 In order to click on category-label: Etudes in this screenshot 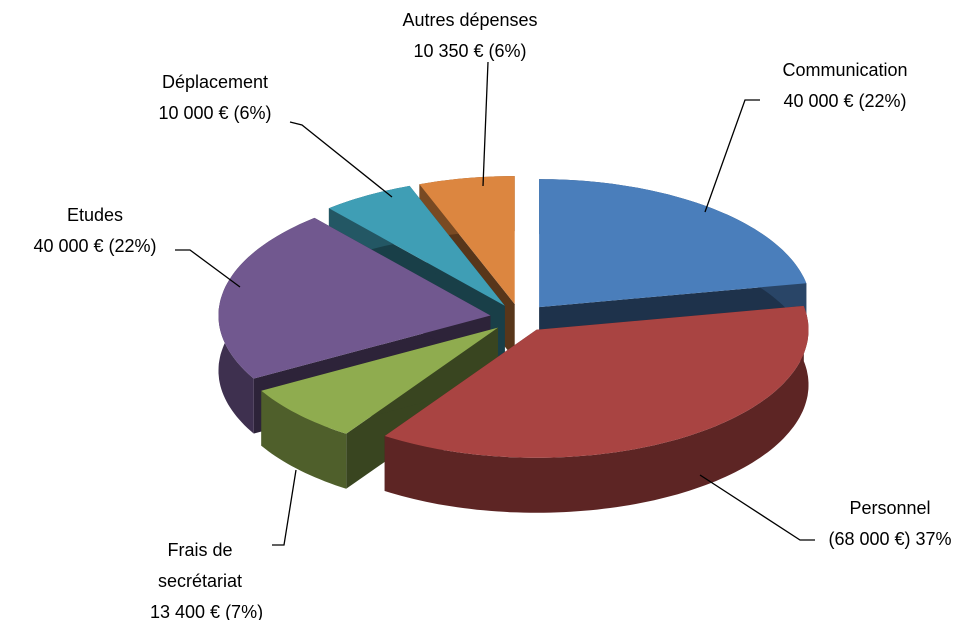, I will do `click(95, 215)`.